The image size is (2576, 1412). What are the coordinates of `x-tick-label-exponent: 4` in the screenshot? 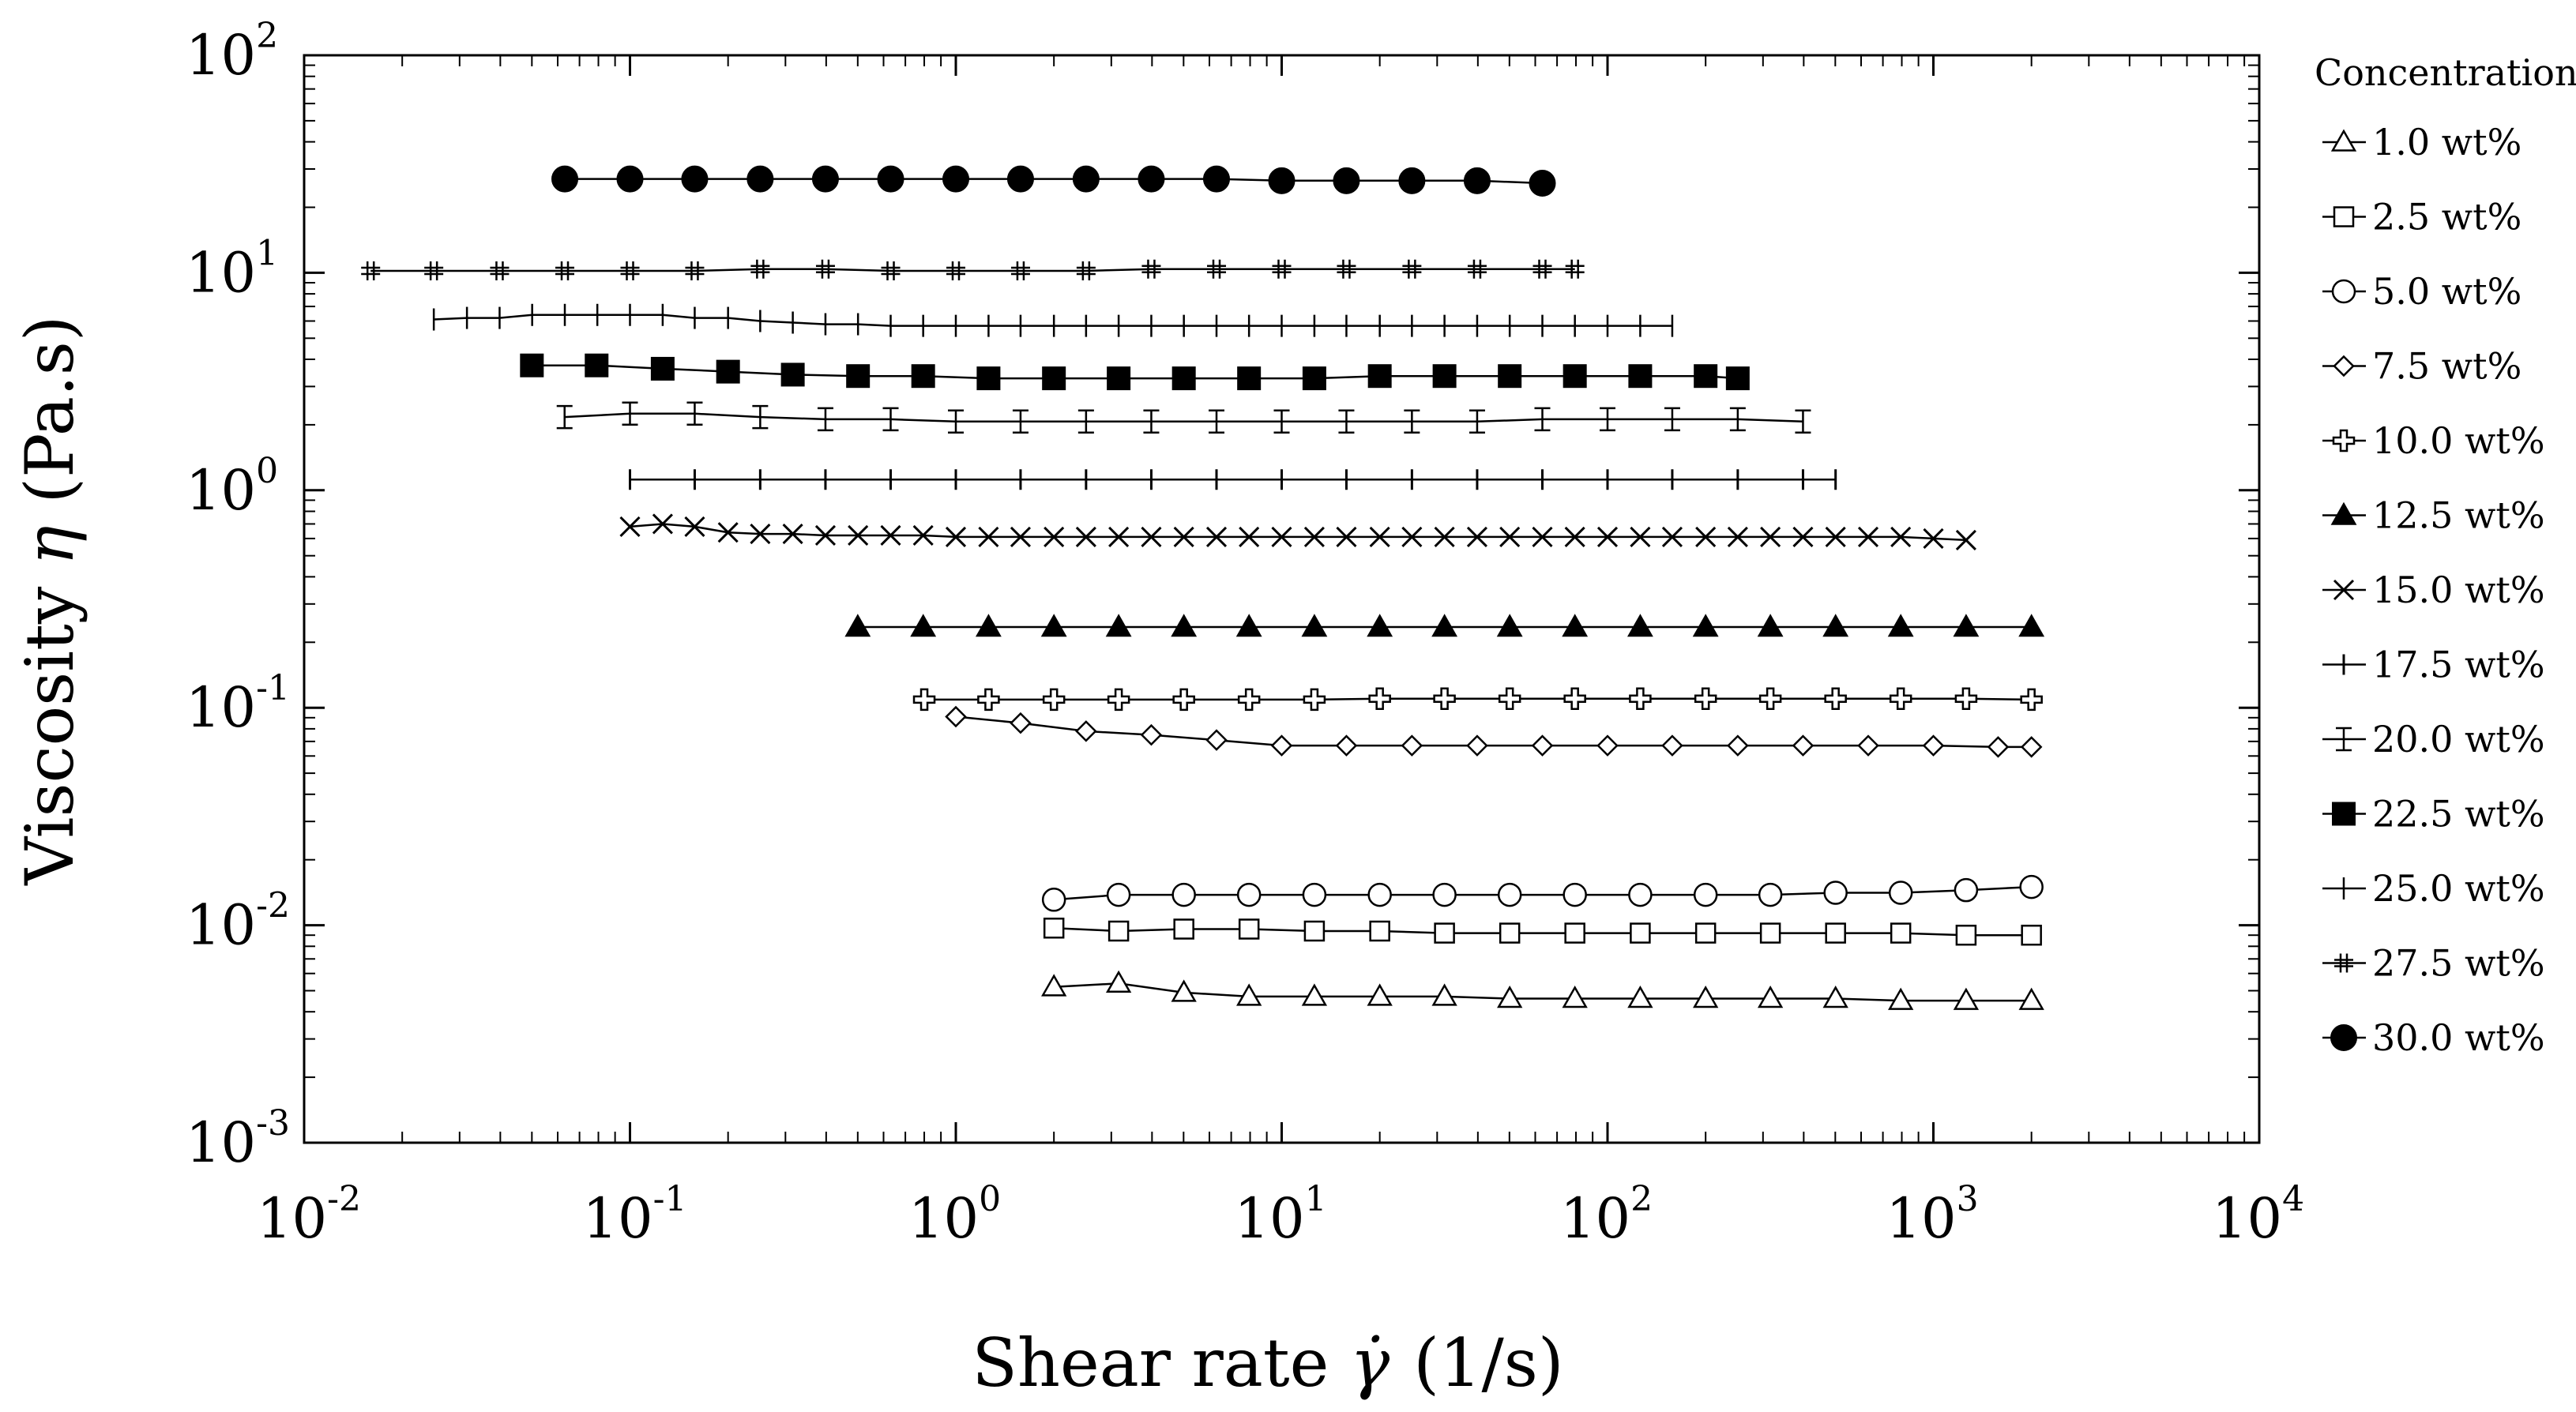 It's located at (2293, 1199).